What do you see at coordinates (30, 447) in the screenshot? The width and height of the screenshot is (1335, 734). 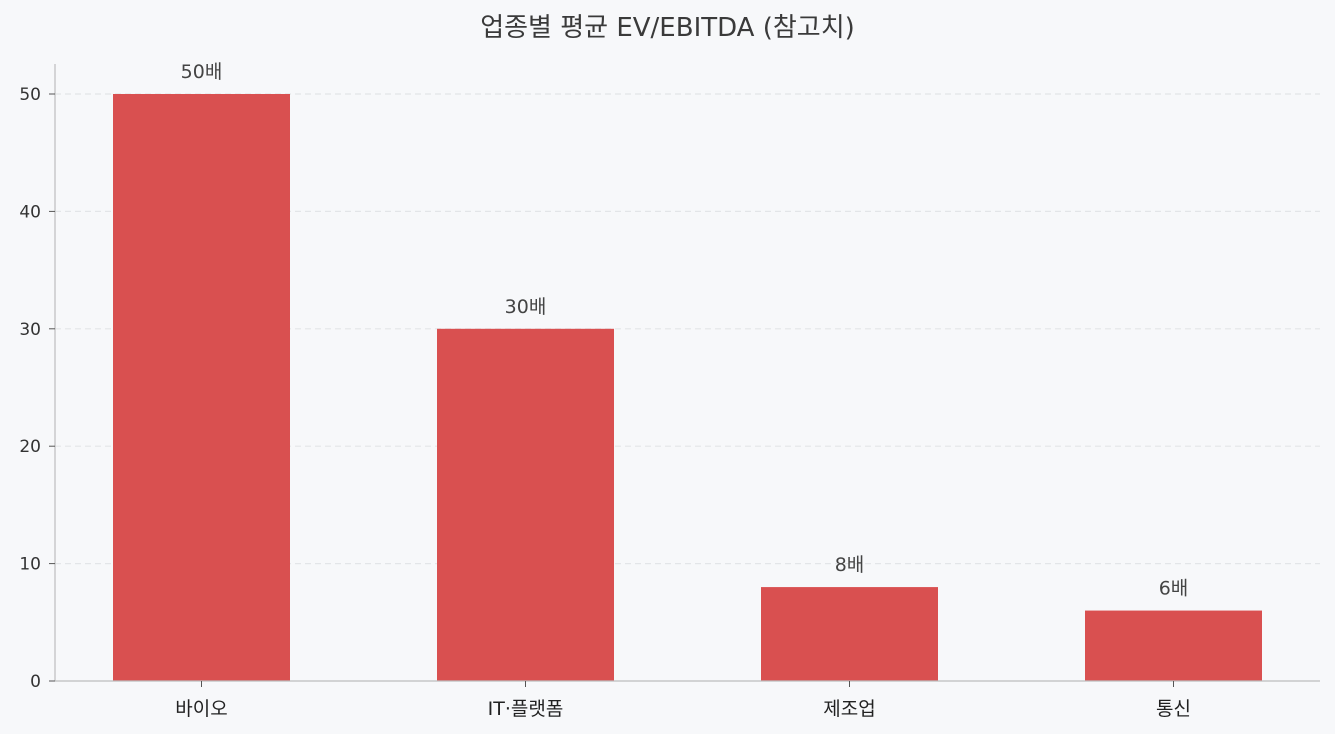 I see `y-tick-label: 20` at bounding box center [30, 447].